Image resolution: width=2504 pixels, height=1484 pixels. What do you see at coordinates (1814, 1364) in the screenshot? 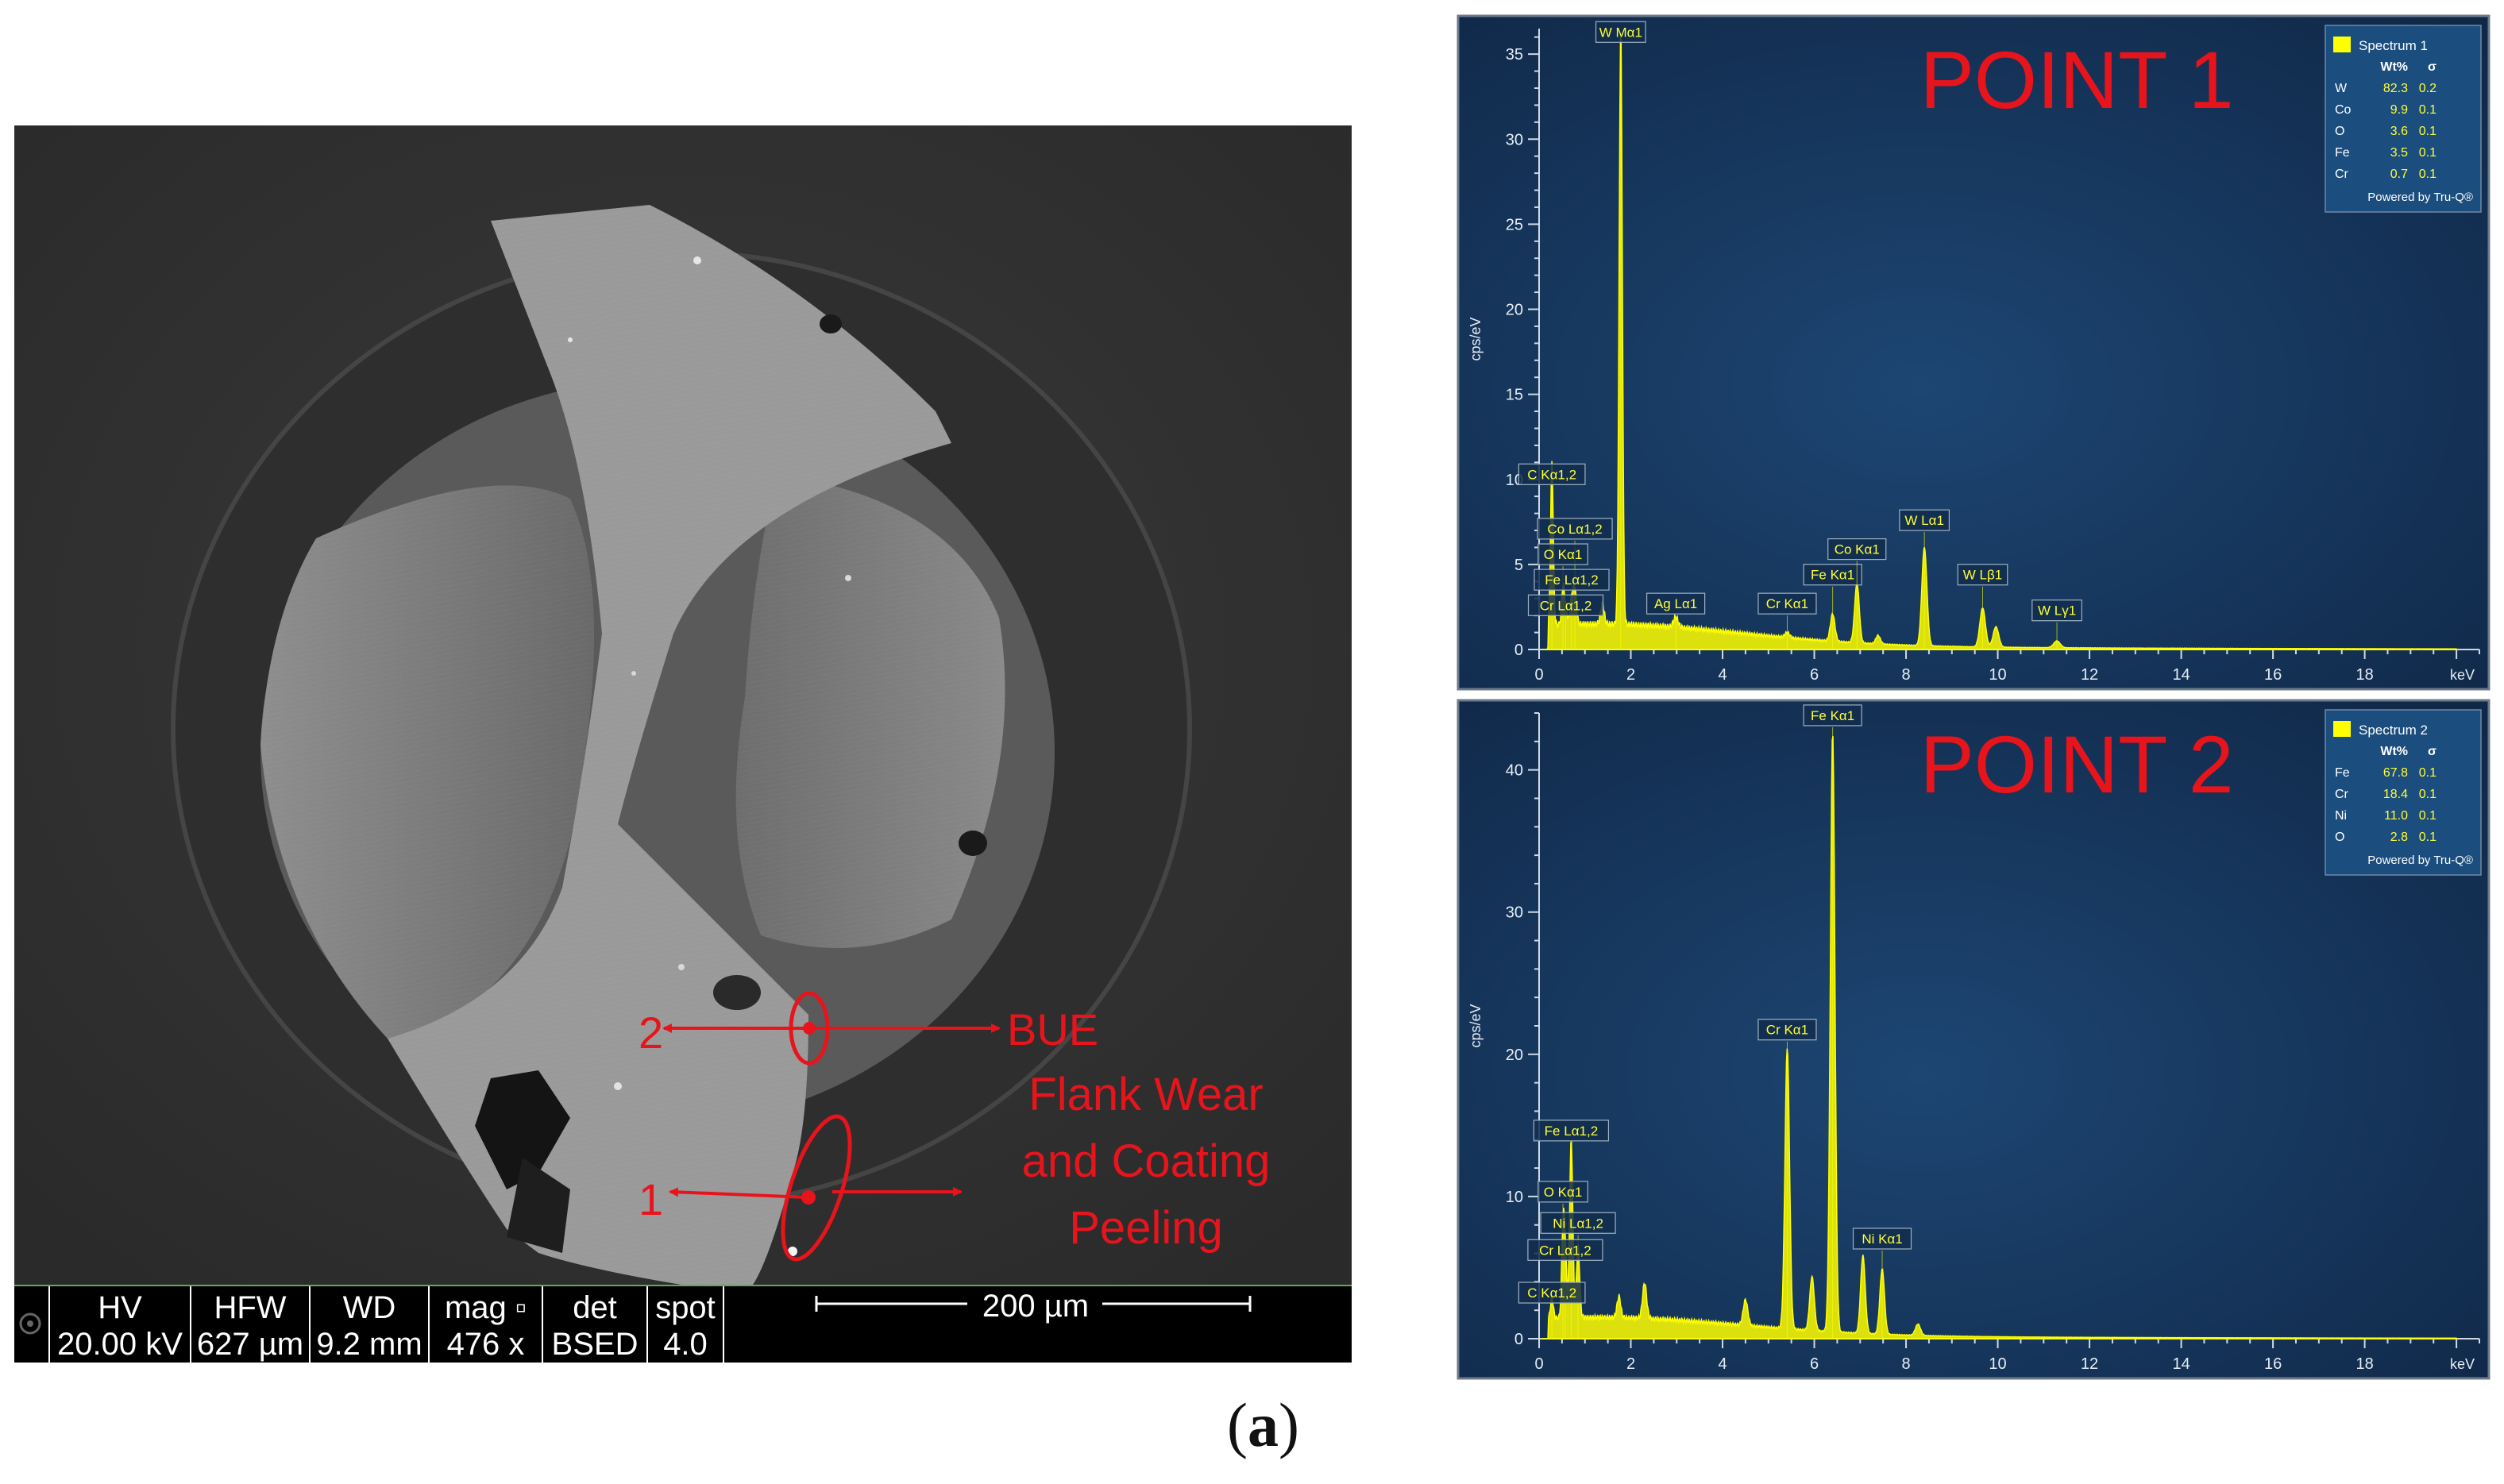
I see `x-tick-label: 6` at bounding box center [1814, 1364].